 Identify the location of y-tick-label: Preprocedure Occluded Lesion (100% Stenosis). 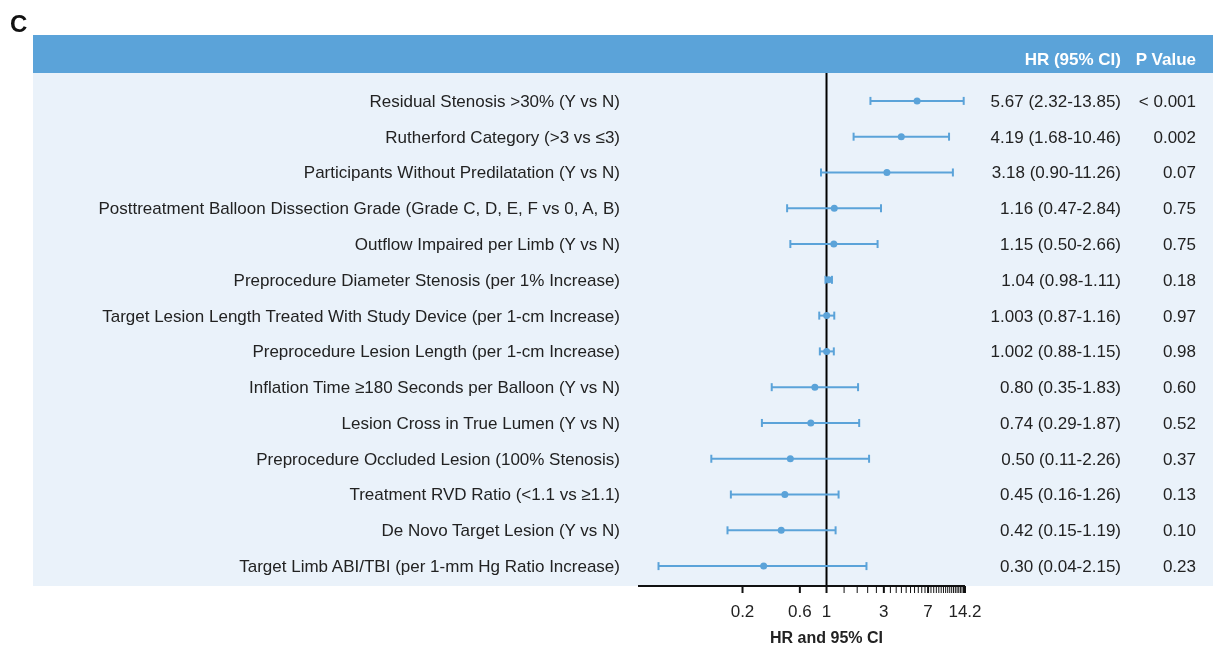
(438, 459).